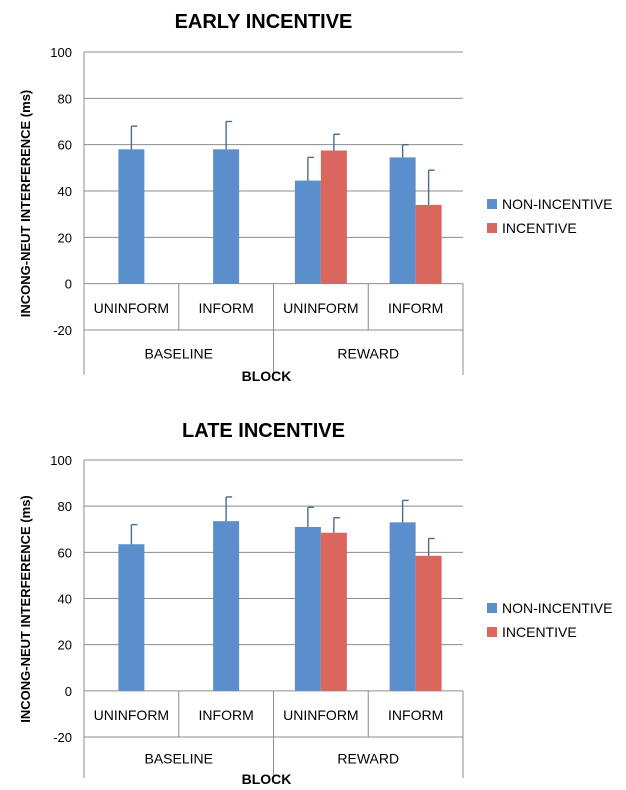  I want to click on chart-title: EARLY INCENTIVE, so click(264, 22).